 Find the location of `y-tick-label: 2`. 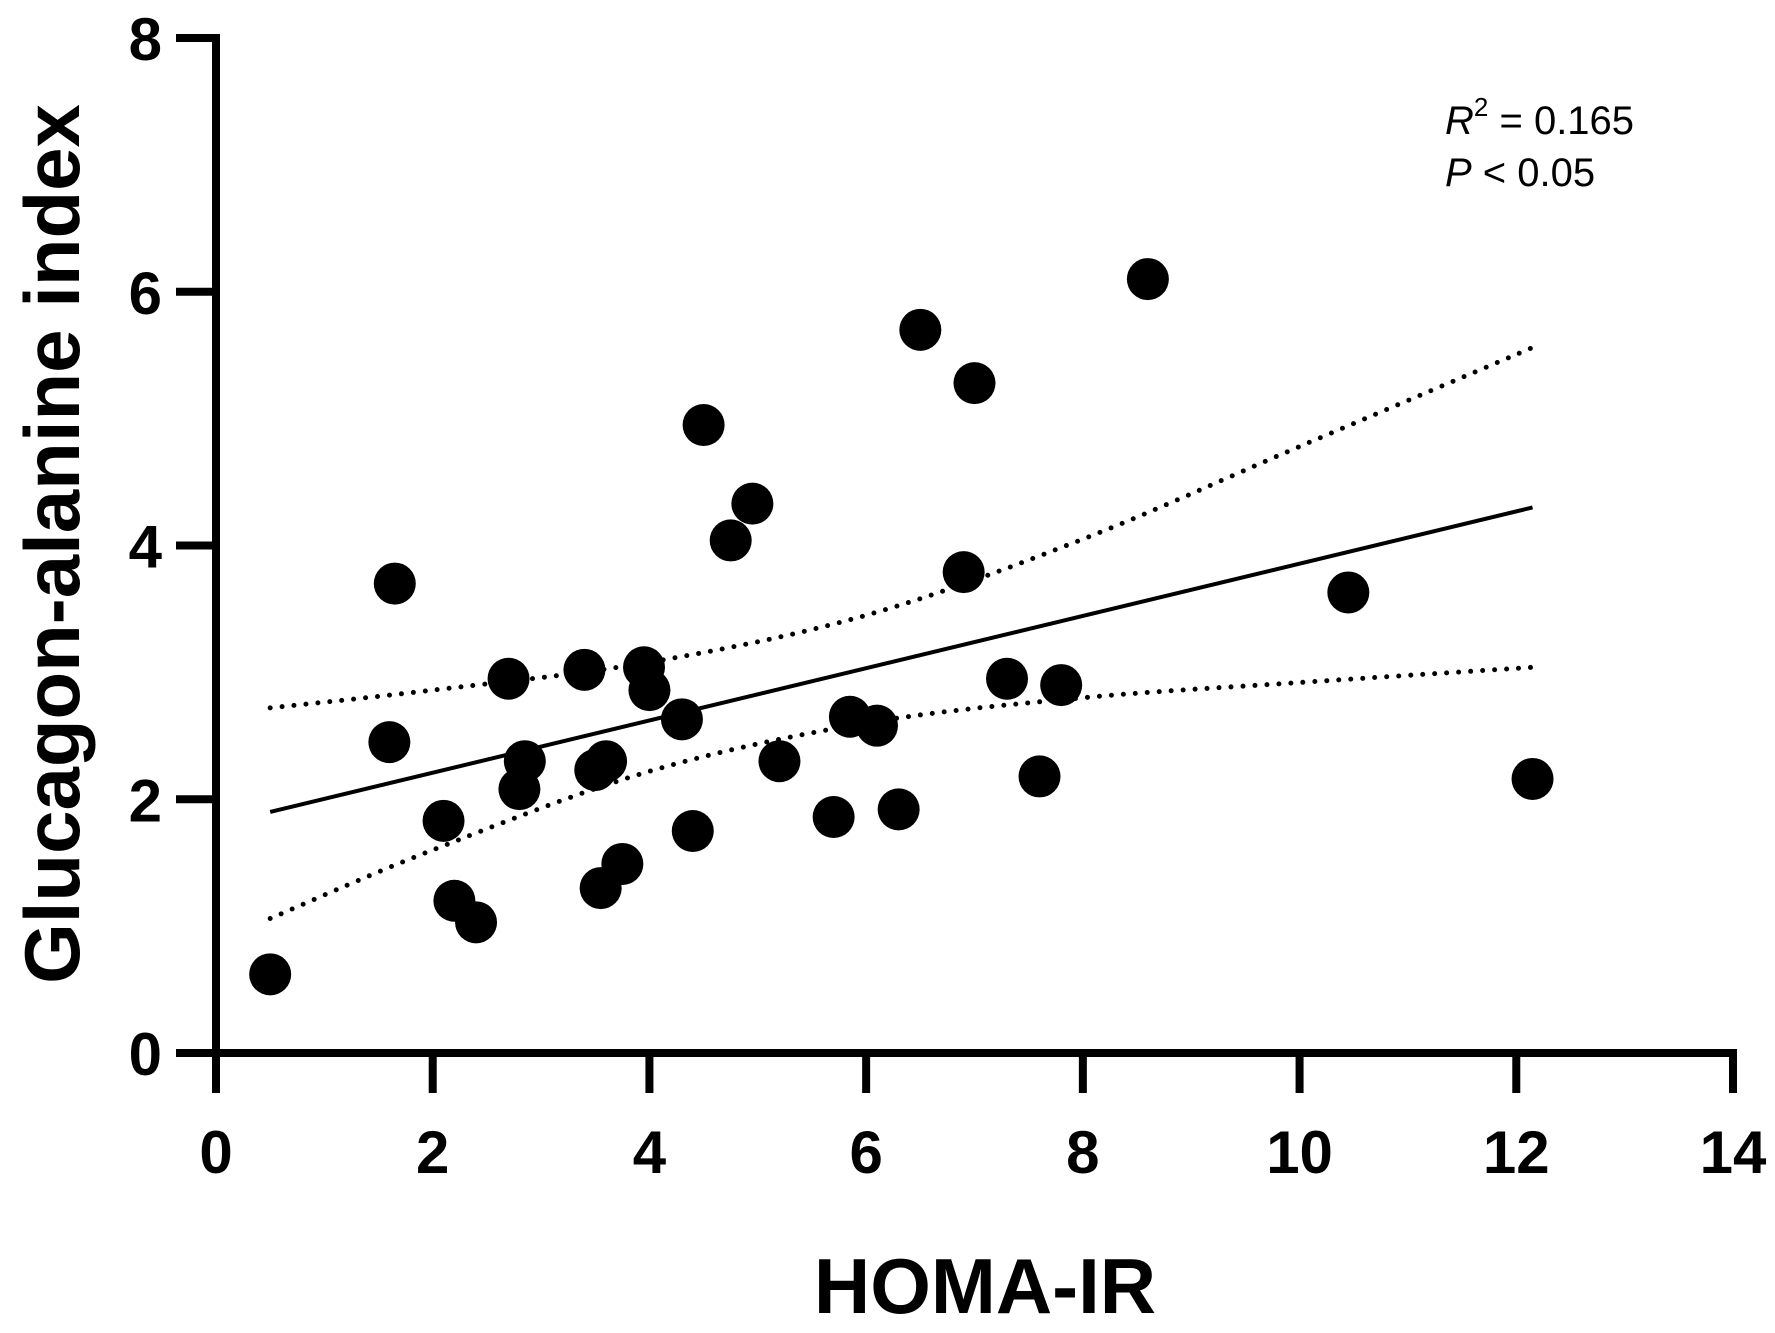

y-tick-label: 2 is located at coordinates (145, 800).